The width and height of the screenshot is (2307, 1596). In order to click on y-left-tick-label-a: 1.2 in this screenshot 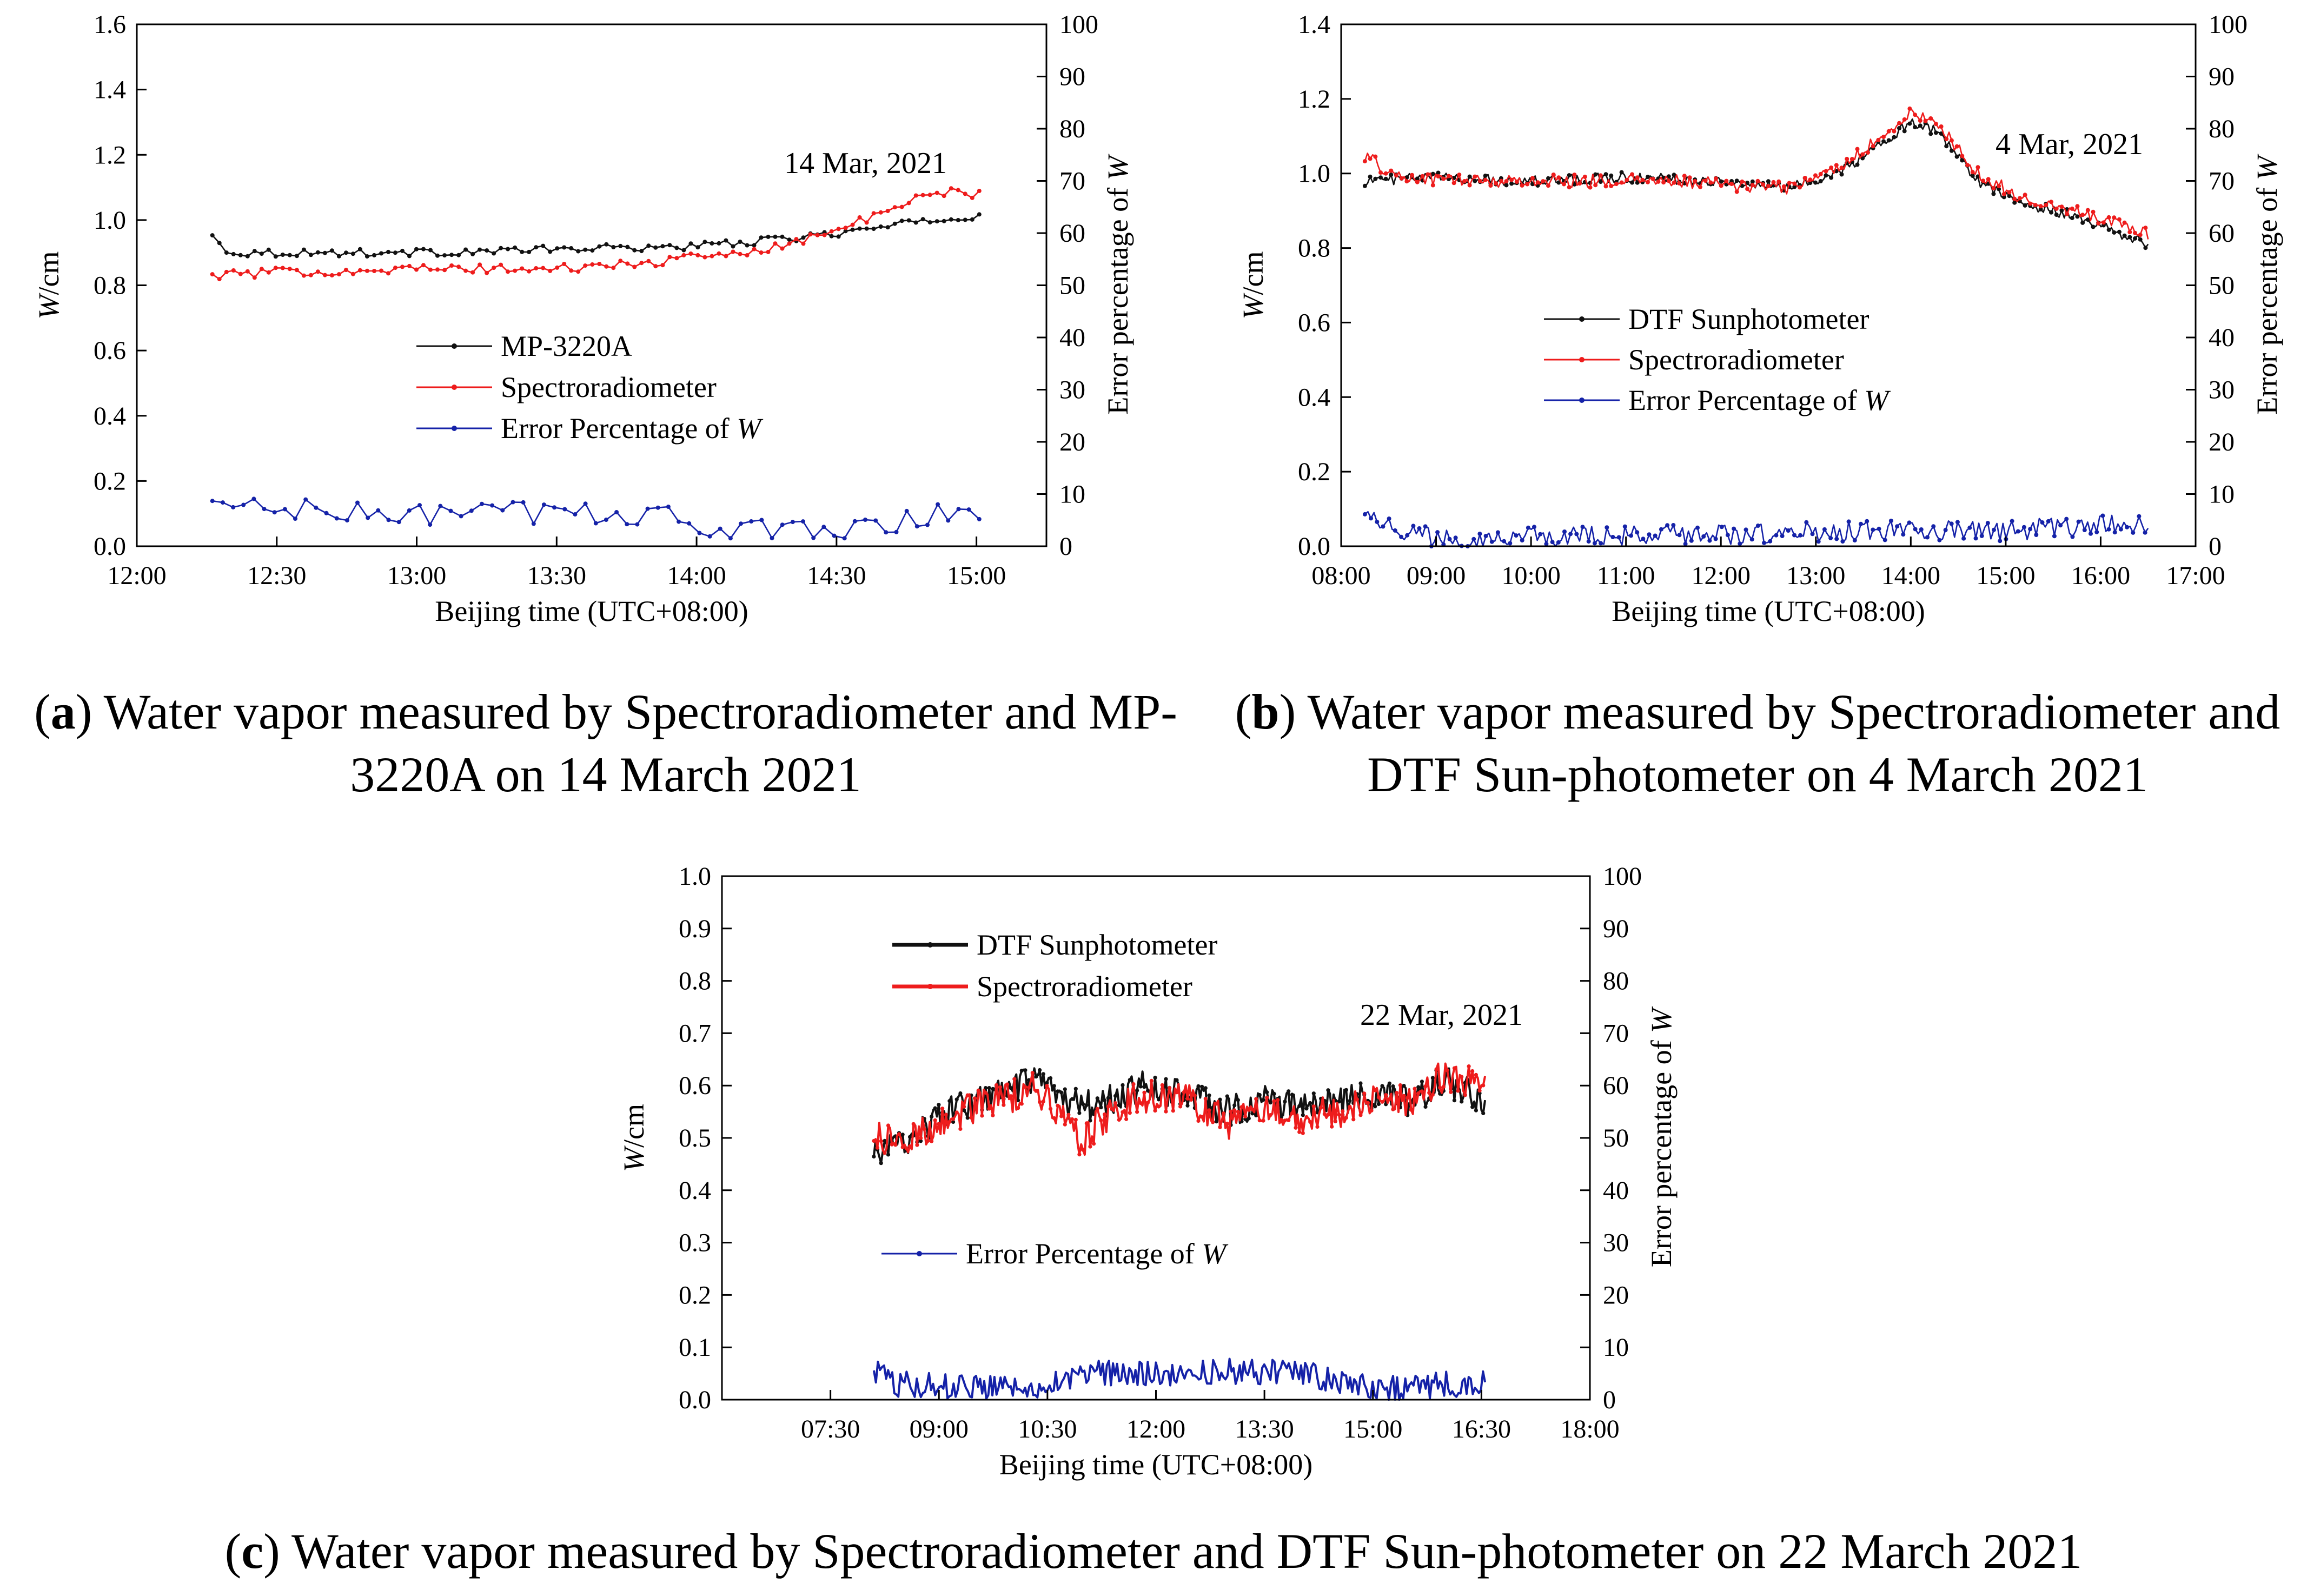, I will do `click(110, 155)`.